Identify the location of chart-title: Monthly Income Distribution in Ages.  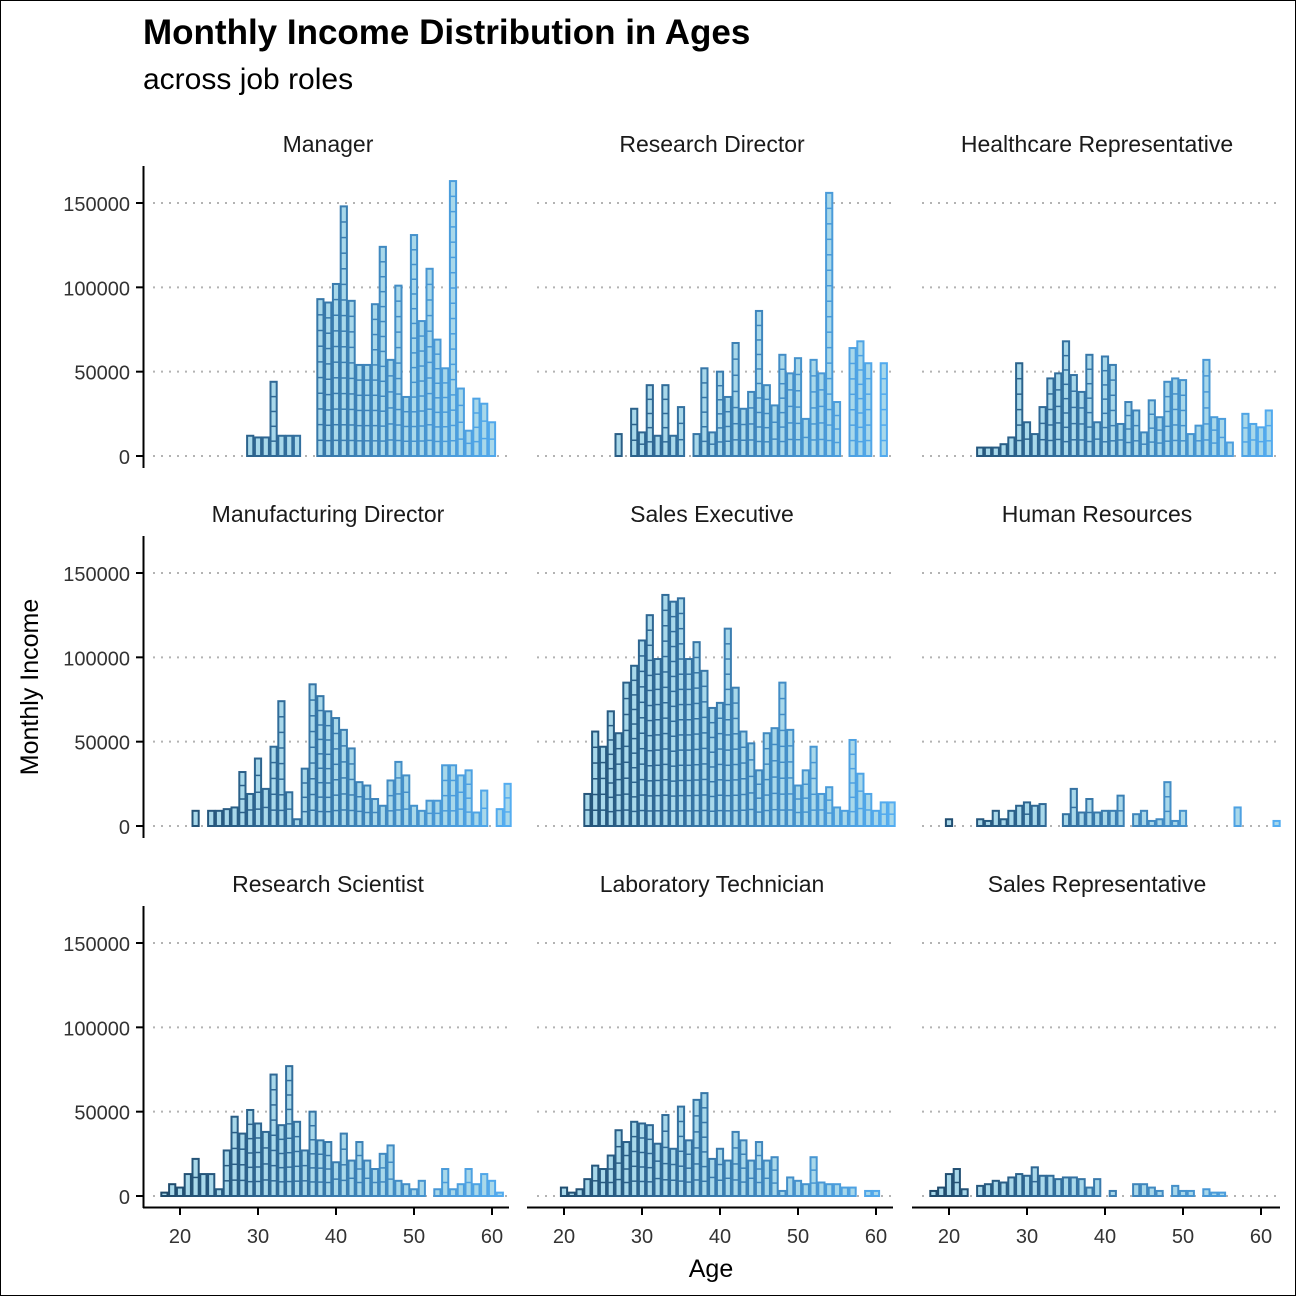
(447, 32).